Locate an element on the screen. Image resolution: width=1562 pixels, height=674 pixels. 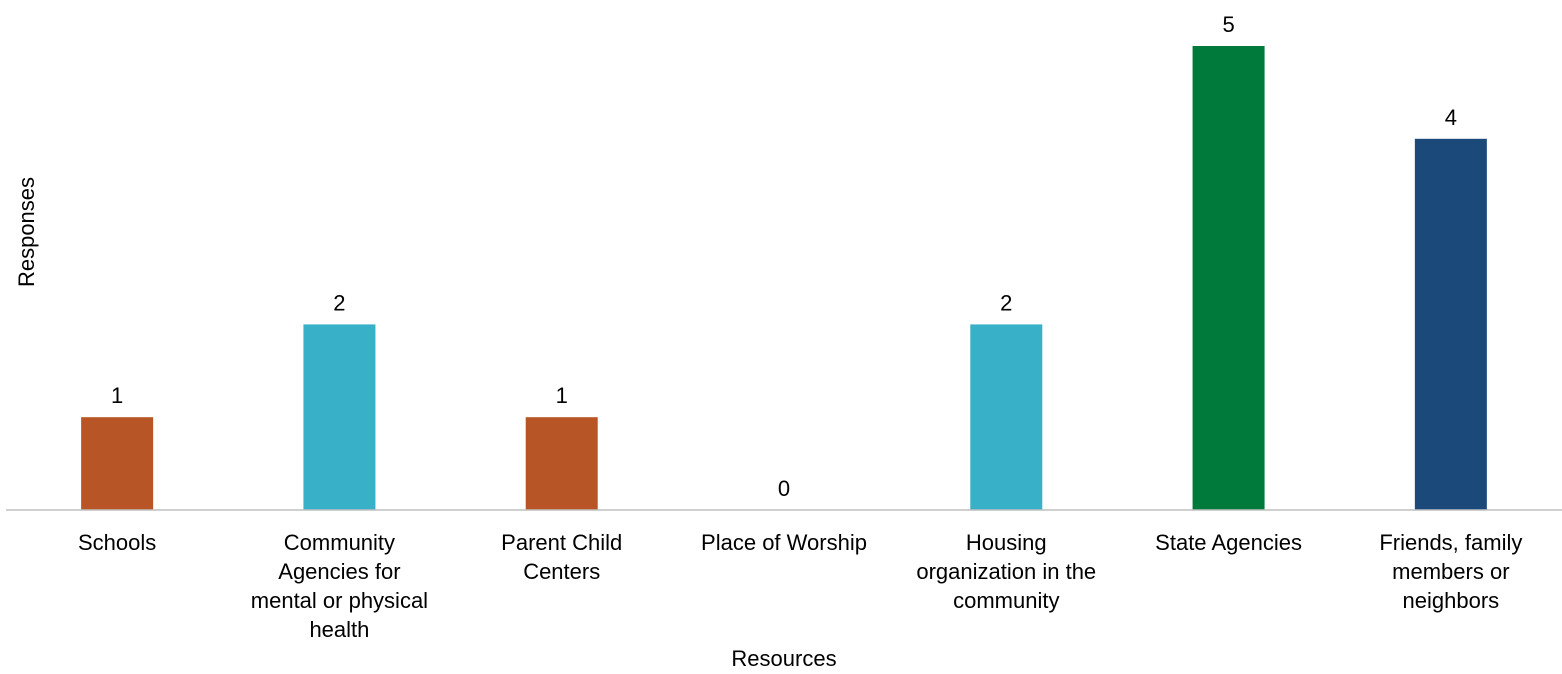
x-tick-label-line: community is located at coordinates (1006, 600).